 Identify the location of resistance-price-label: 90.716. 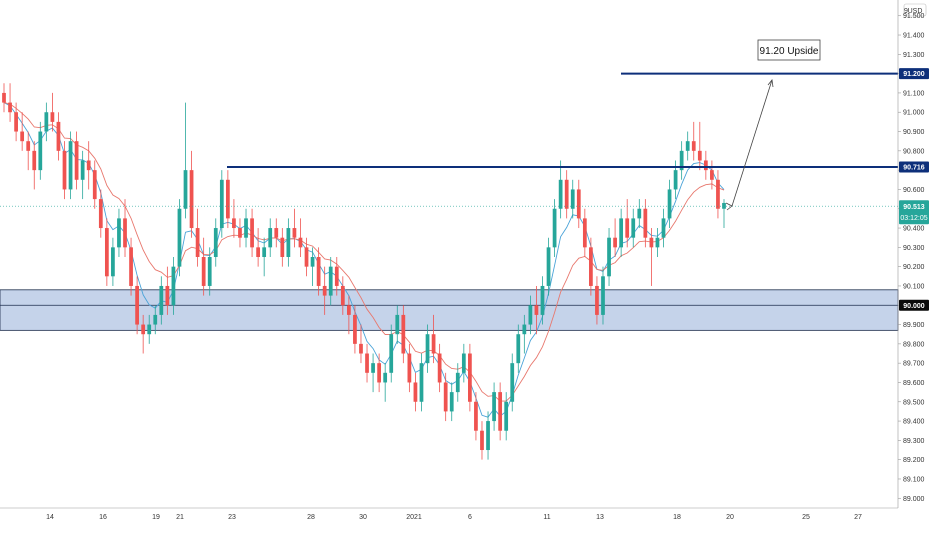
(914, 168).